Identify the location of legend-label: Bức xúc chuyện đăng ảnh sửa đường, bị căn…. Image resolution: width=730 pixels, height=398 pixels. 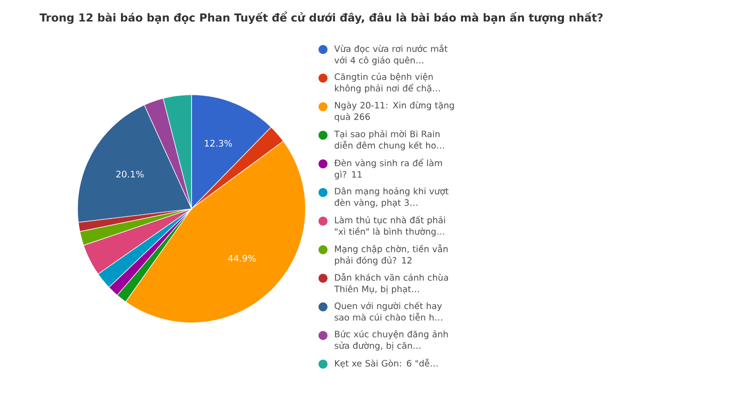
(391, 340).